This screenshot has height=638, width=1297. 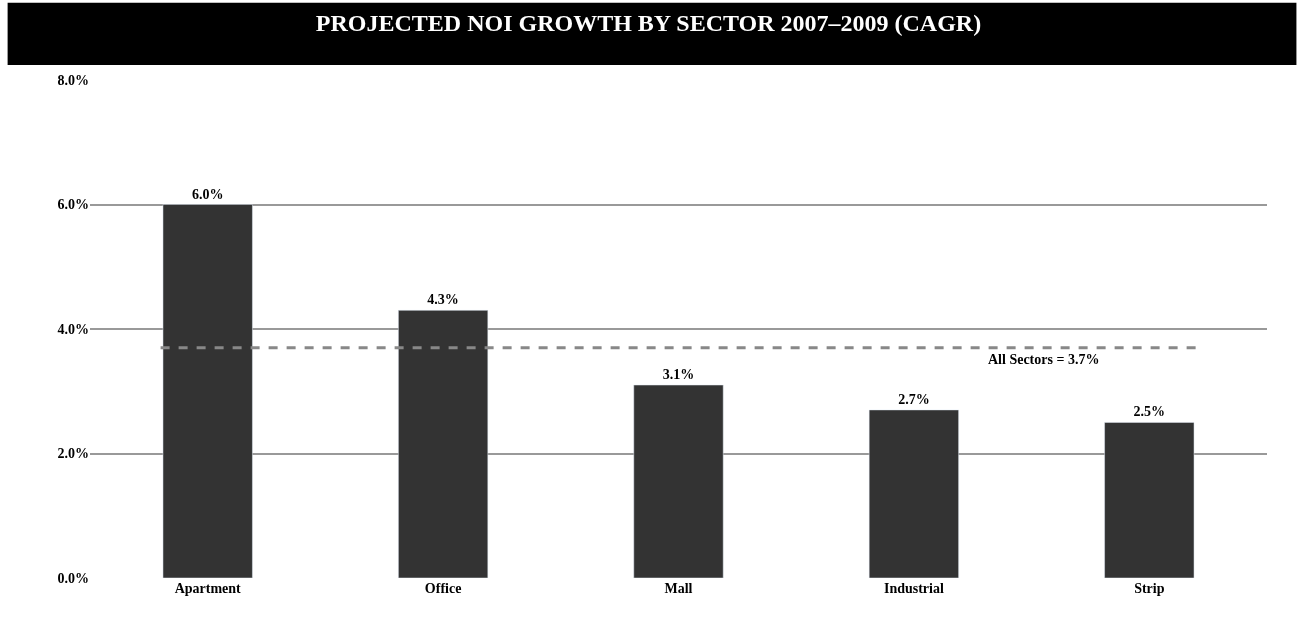 What do you see at coordinates (208, 588) in the screenshot?
I see `x-tick-label: Apartment` at bounding box center [208, 588].